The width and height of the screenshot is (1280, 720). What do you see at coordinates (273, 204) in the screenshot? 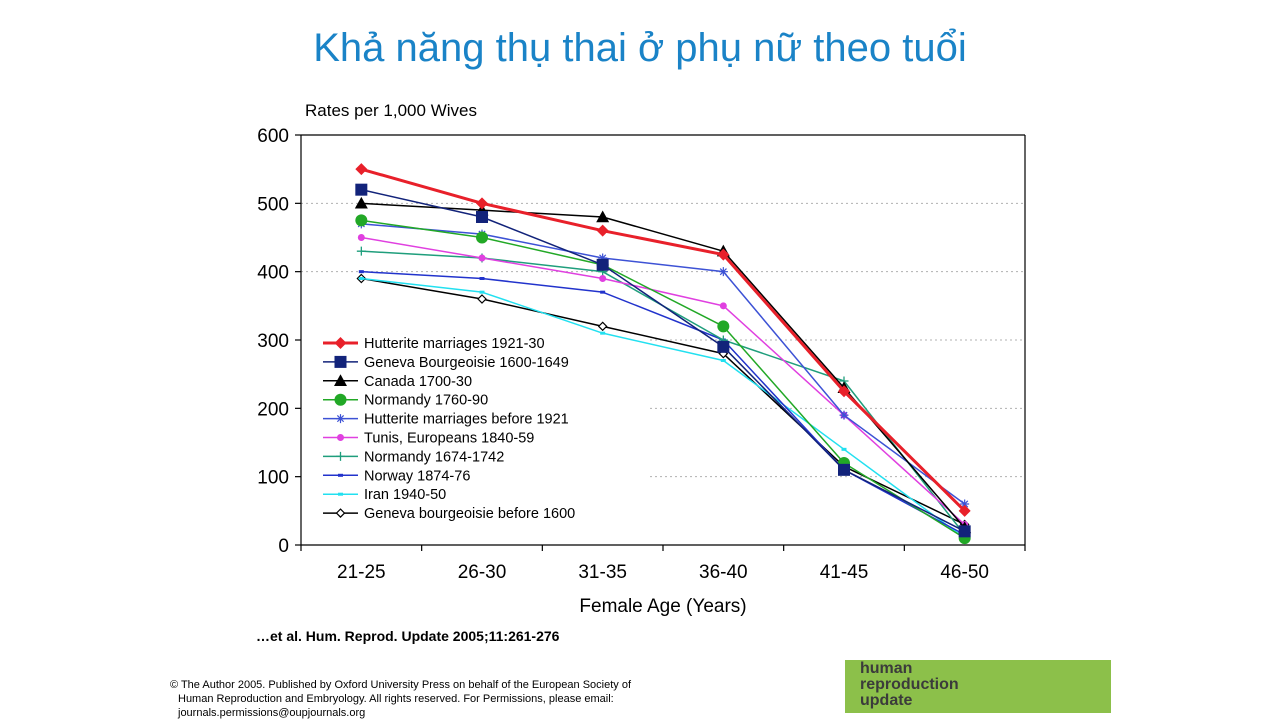
I see `y-tick-label: 500` at bounding box center [273, 204].